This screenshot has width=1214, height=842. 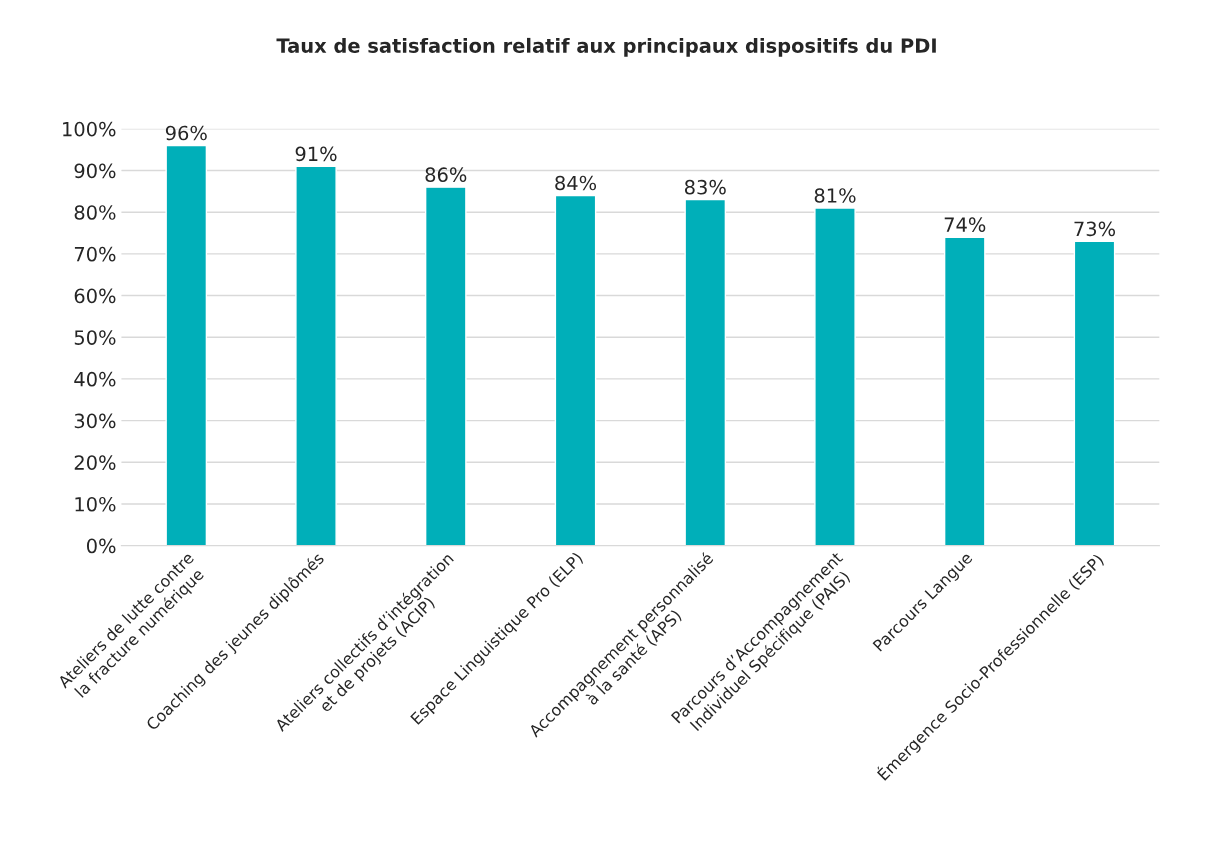 I want to click on y-tick-label: 30%, so click(x=95, y=421).